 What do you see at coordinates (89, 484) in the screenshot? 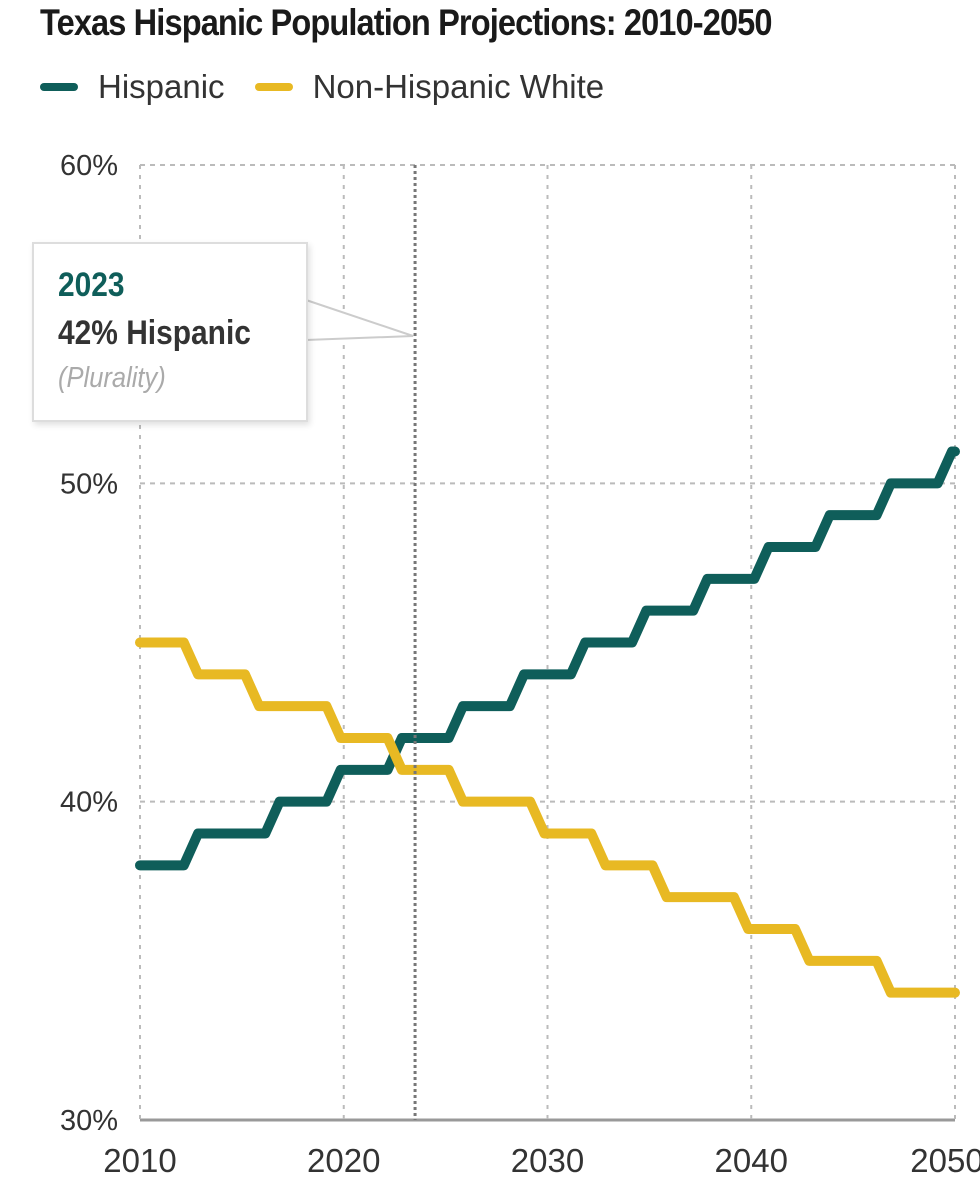
I see `y-tick-label: 50%` at bounding box center [89, 484].